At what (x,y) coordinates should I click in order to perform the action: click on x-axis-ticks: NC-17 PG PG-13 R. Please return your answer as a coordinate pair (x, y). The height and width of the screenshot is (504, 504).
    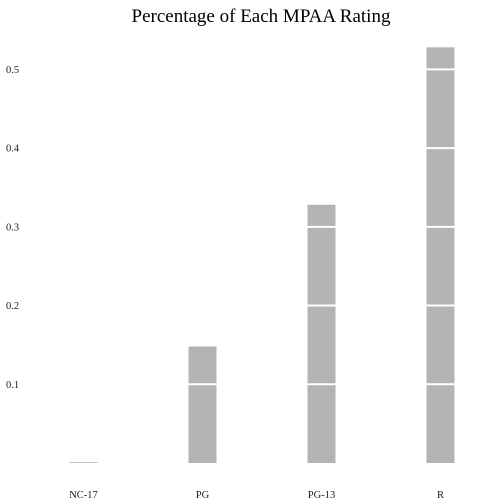
    Looking at the image, I should click on (256, 495).